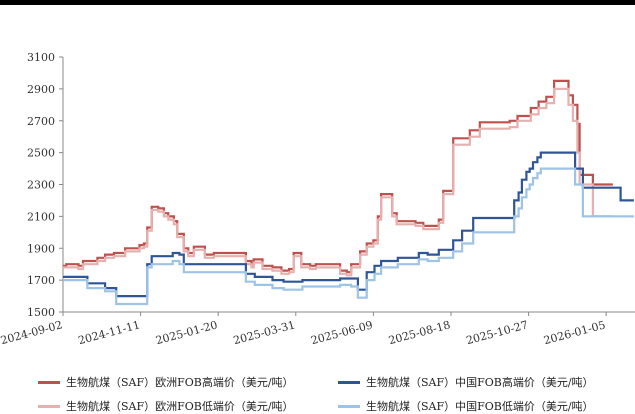  Describe the element at coordinates (49, 406) in the screenshot. I see `legend-swatch-eu-low` at that location.